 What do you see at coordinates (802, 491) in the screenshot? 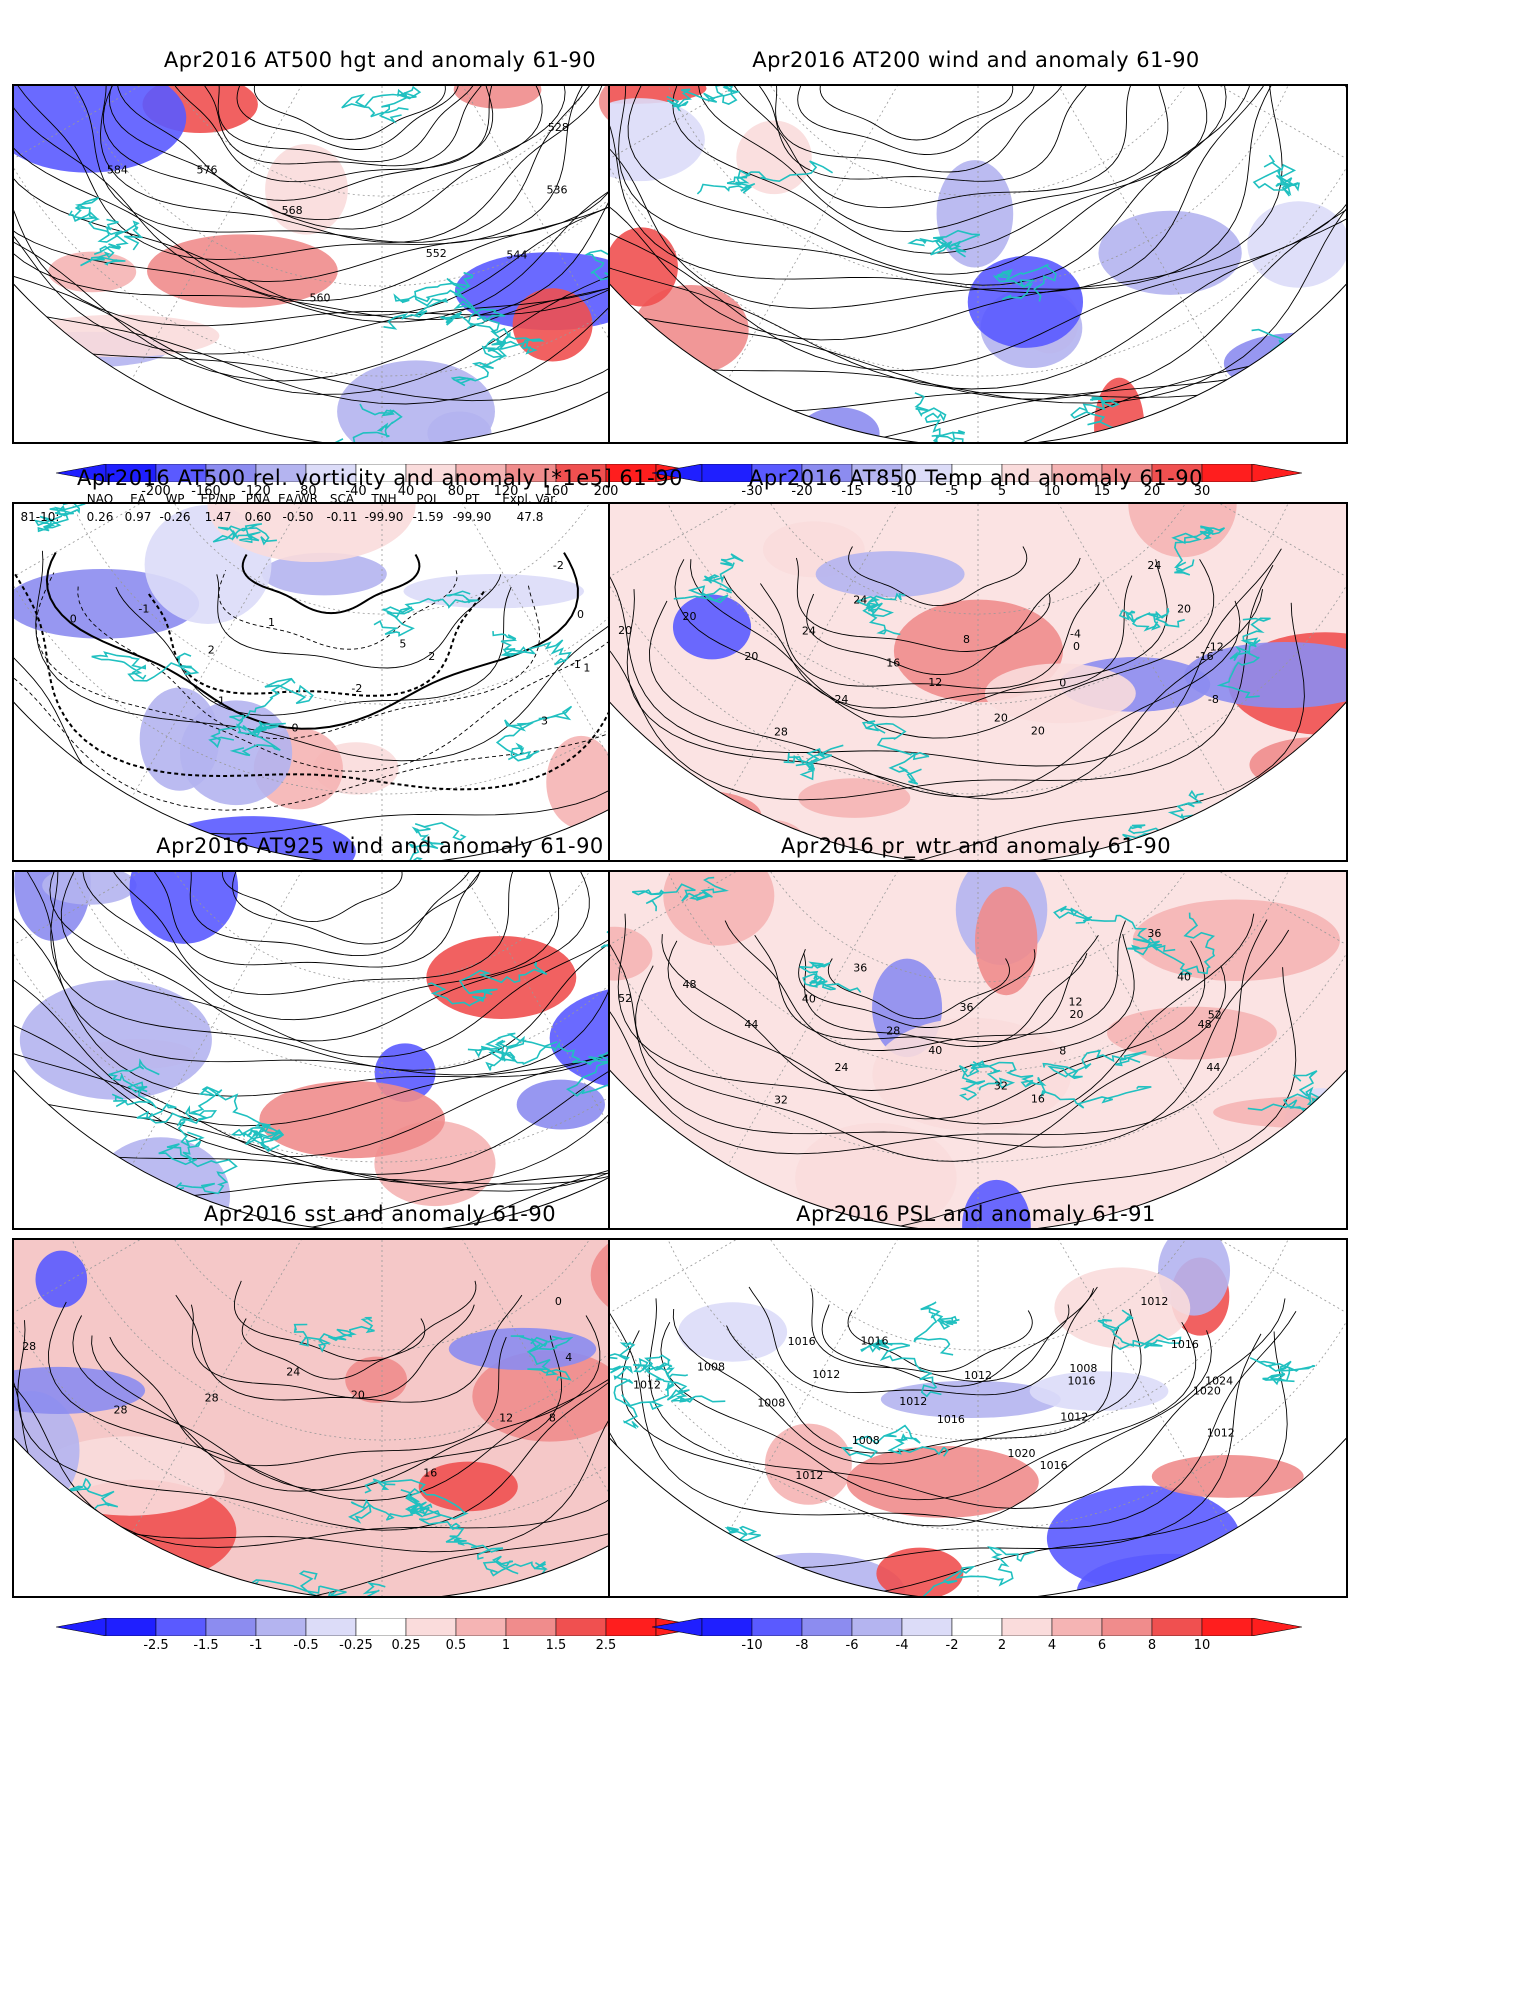
I see `legend-tick-label: -20` at bounding box center [802, 491].